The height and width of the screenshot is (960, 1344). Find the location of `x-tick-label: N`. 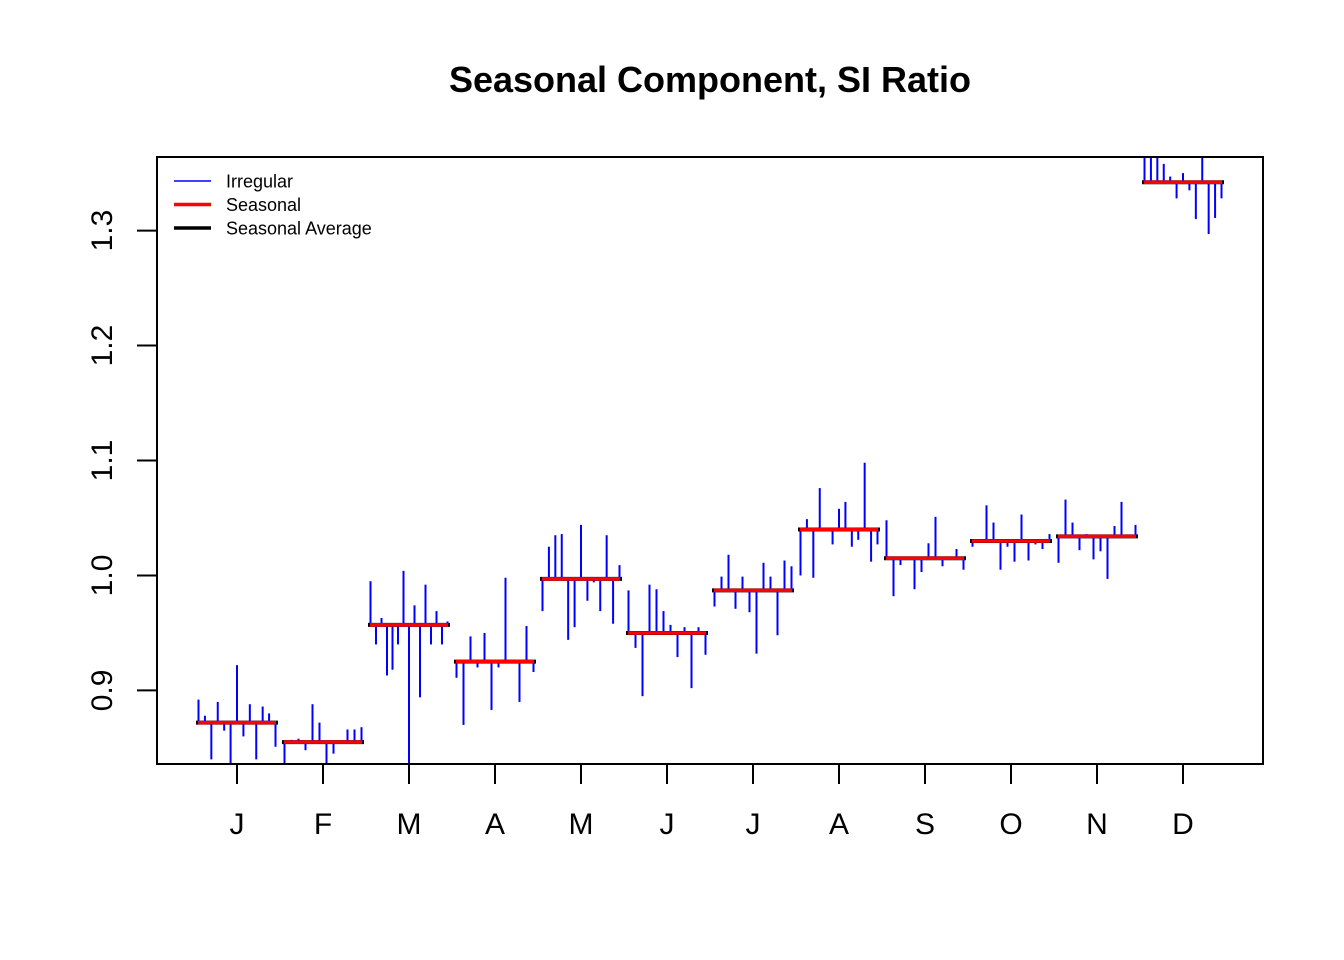

x-tick-label: N is located at coordinates (1097, 824).